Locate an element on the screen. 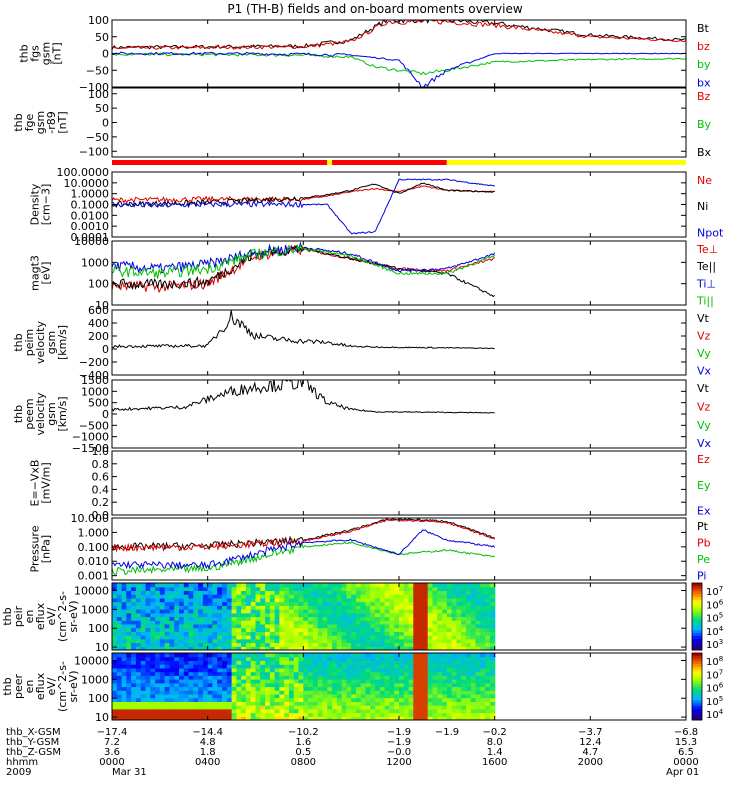  legend-Npot: Npot is located at coordinates (710, 232).